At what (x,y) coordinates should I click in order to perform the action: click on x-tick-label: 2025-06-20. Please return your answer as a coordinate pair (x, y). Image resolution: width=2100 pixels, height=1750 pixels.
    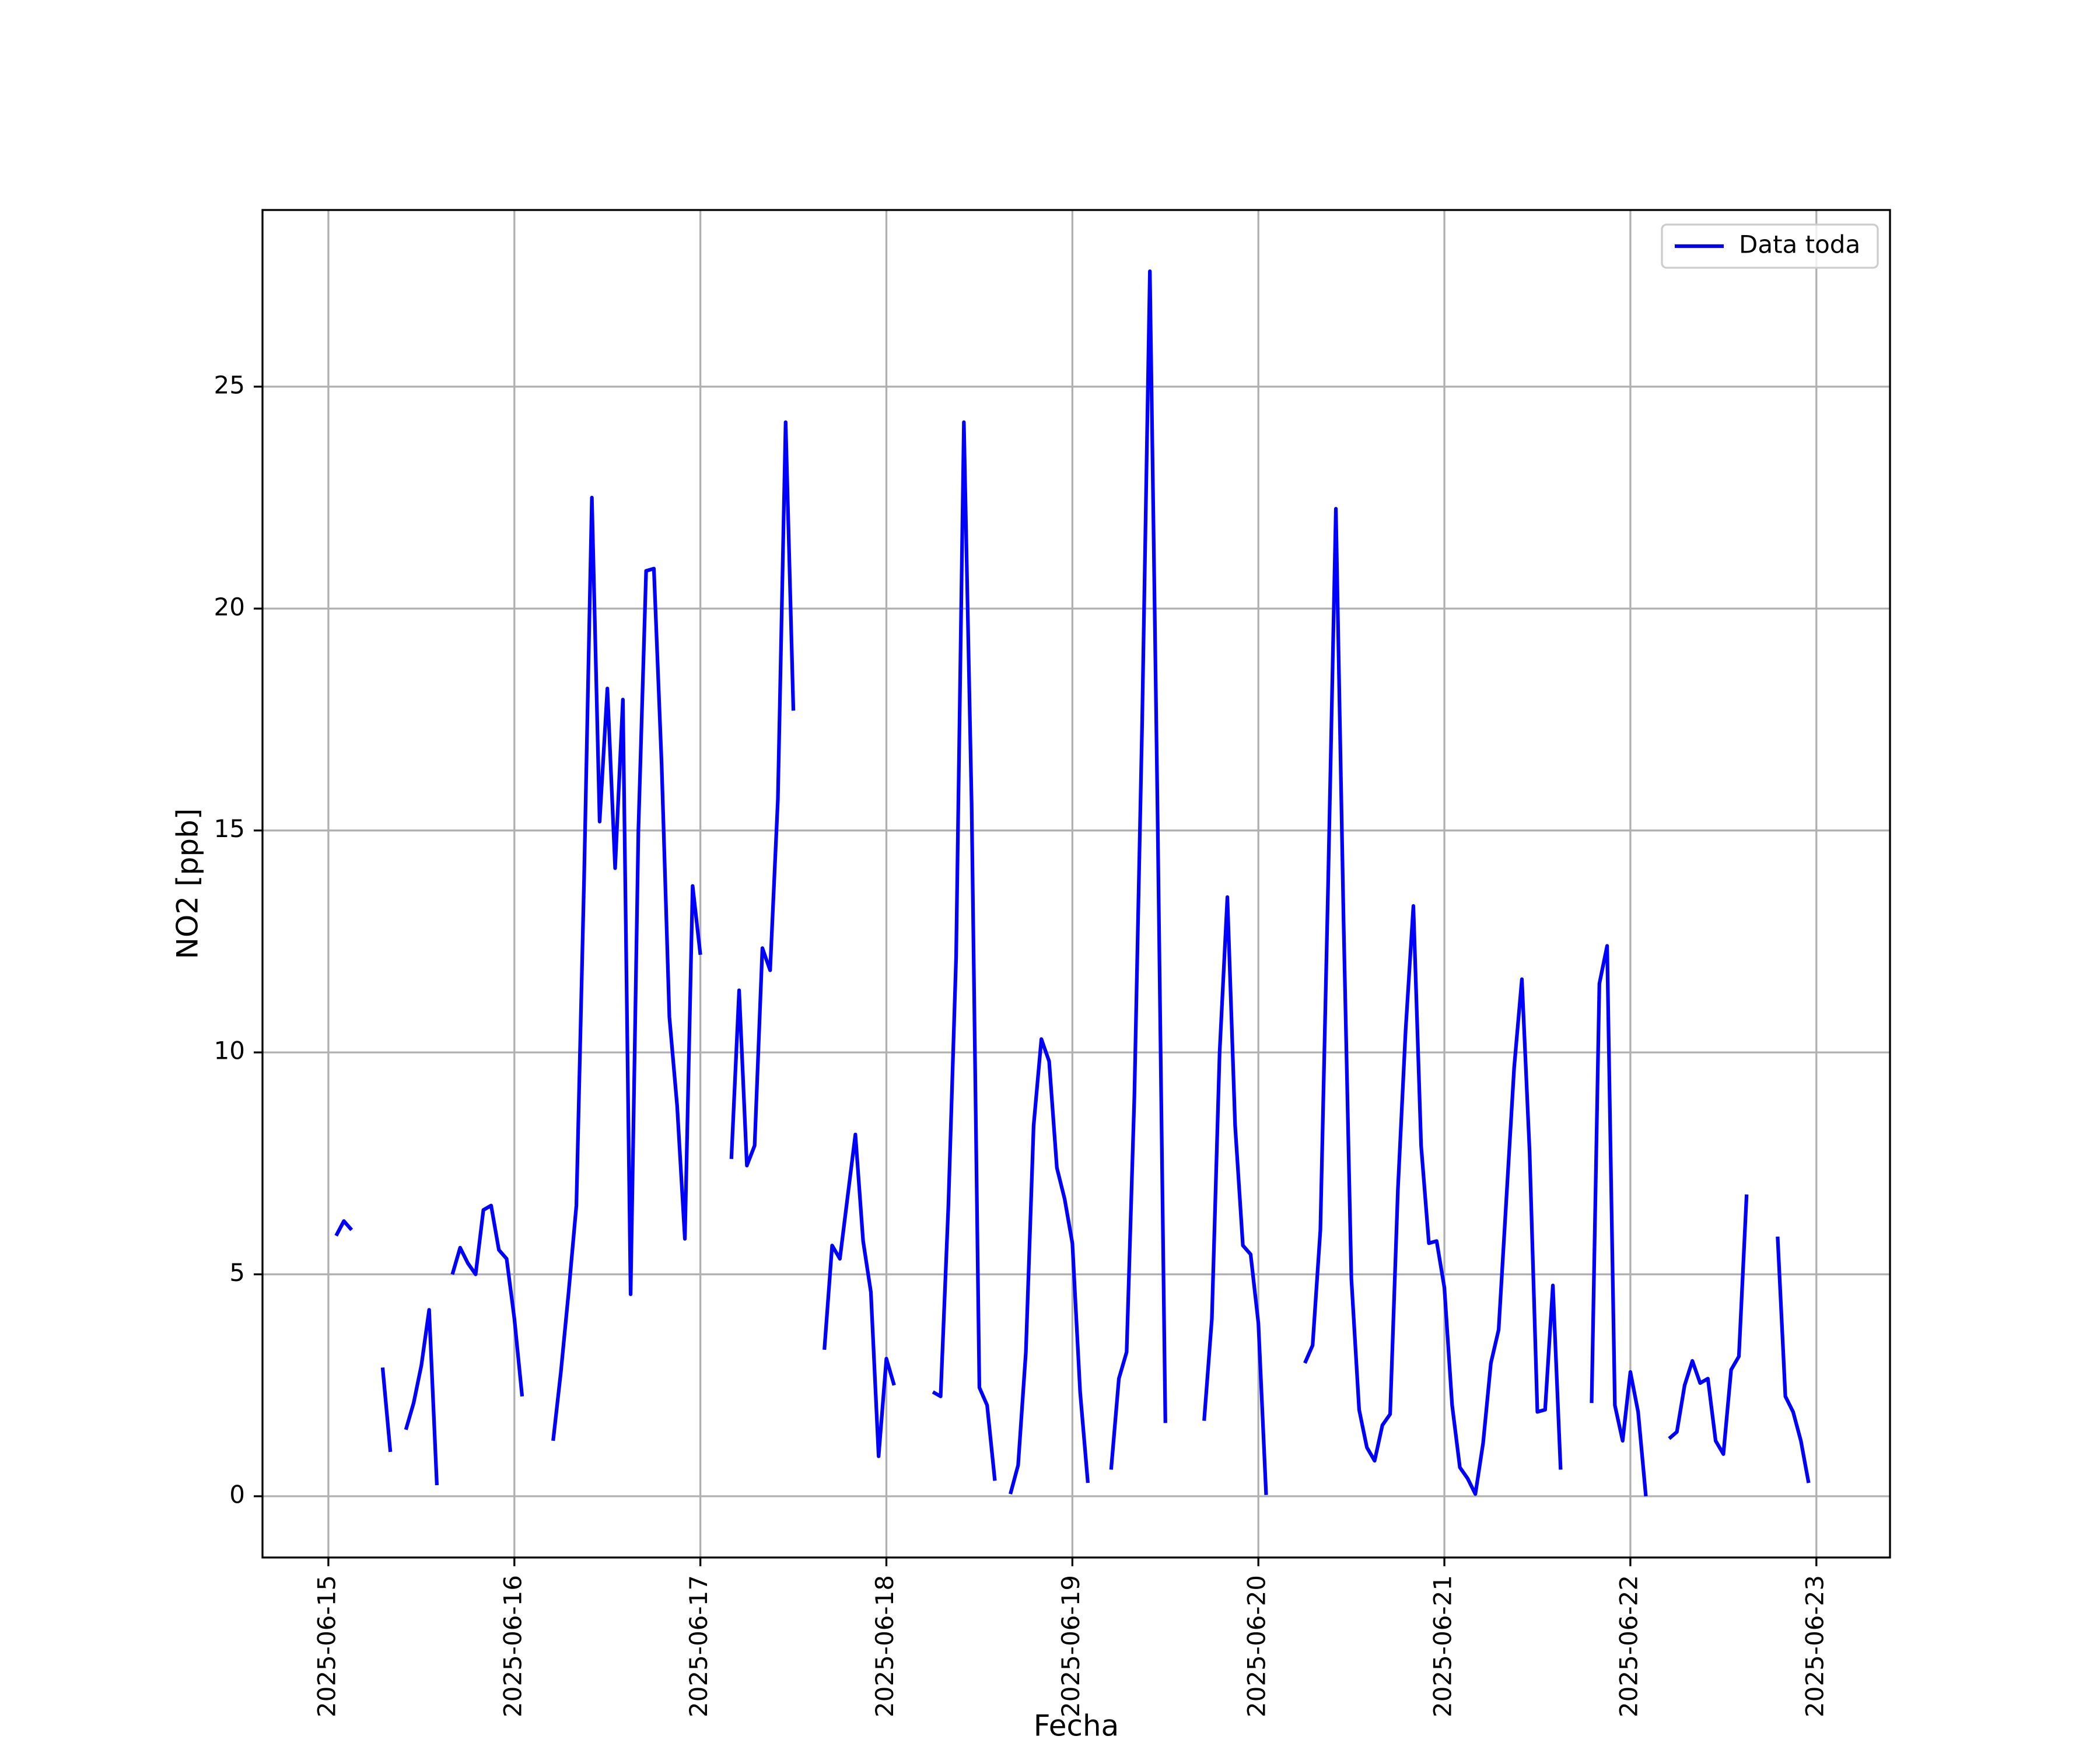
    Looking at the image, I should click on (1256, 1646).